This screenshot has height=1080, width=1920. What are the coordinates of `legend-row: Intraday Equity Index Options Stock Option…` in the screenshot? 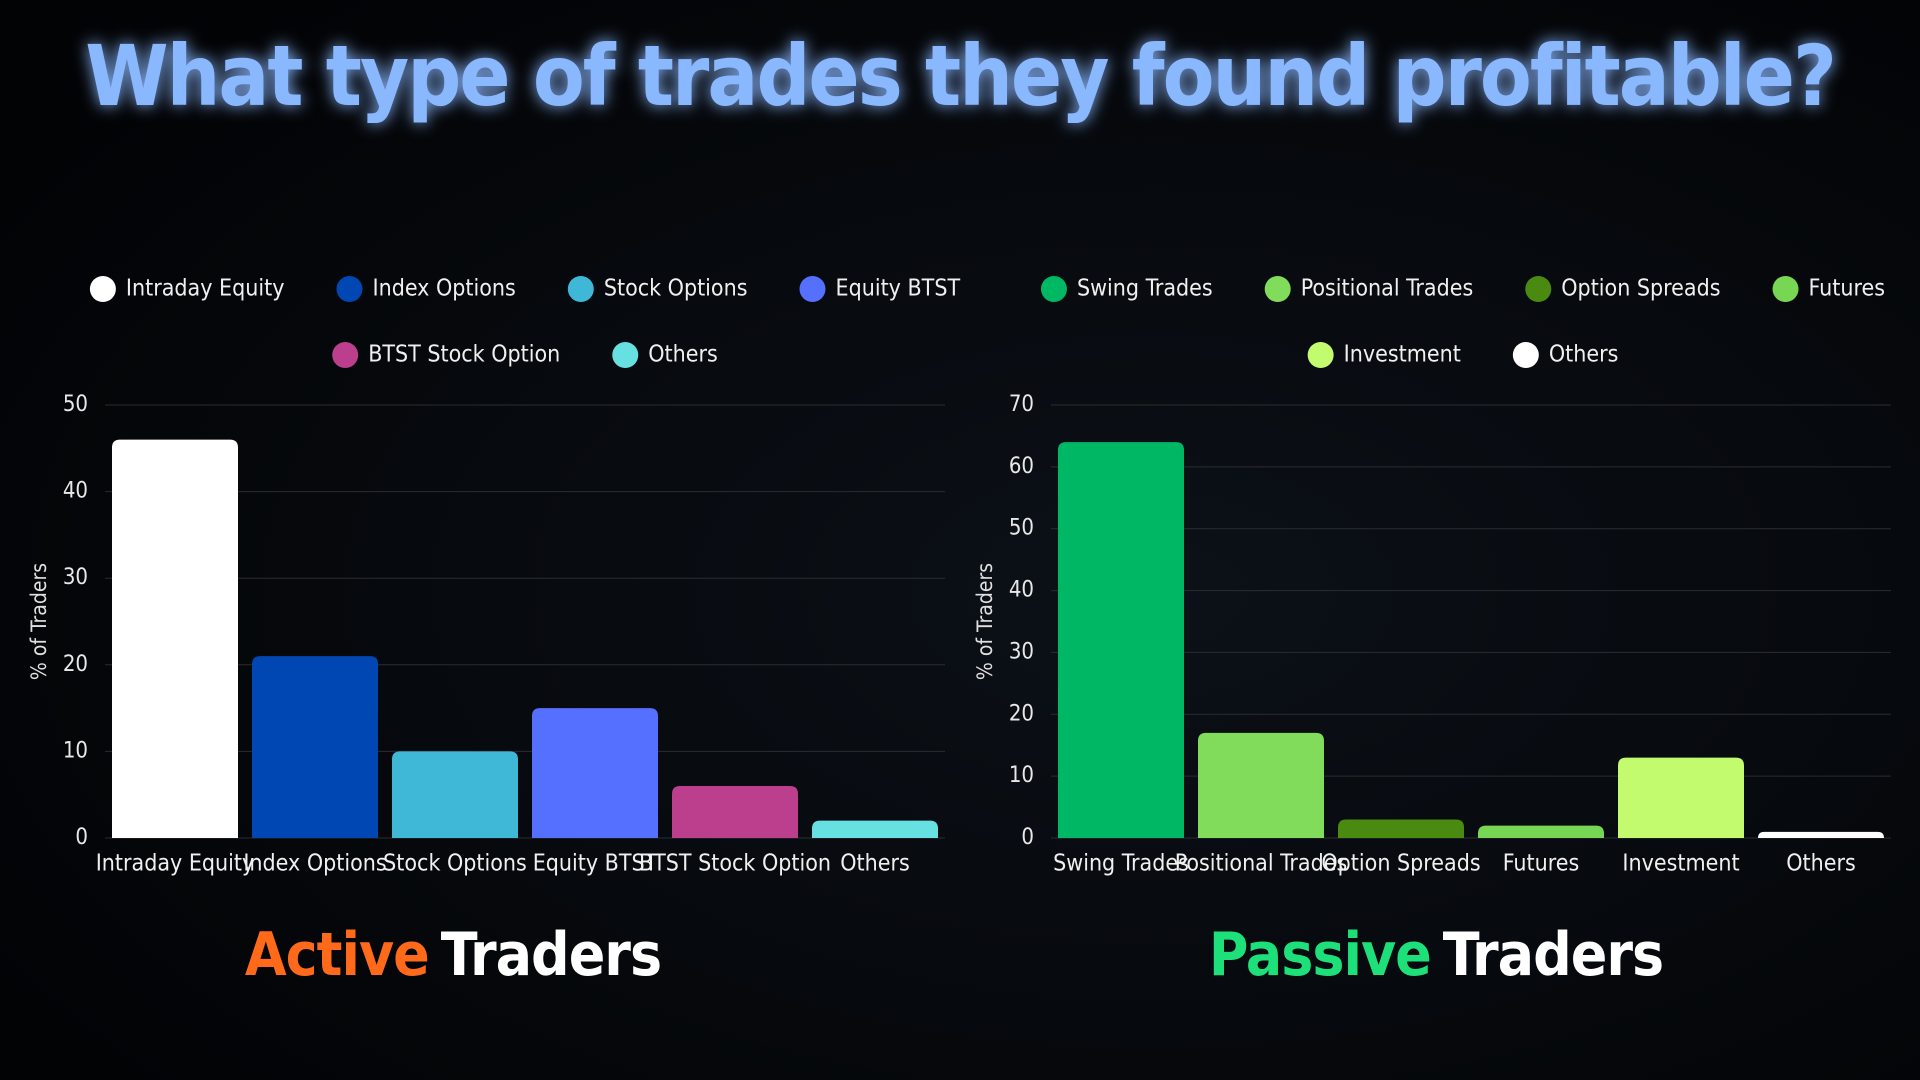 It's located at (524, 289).